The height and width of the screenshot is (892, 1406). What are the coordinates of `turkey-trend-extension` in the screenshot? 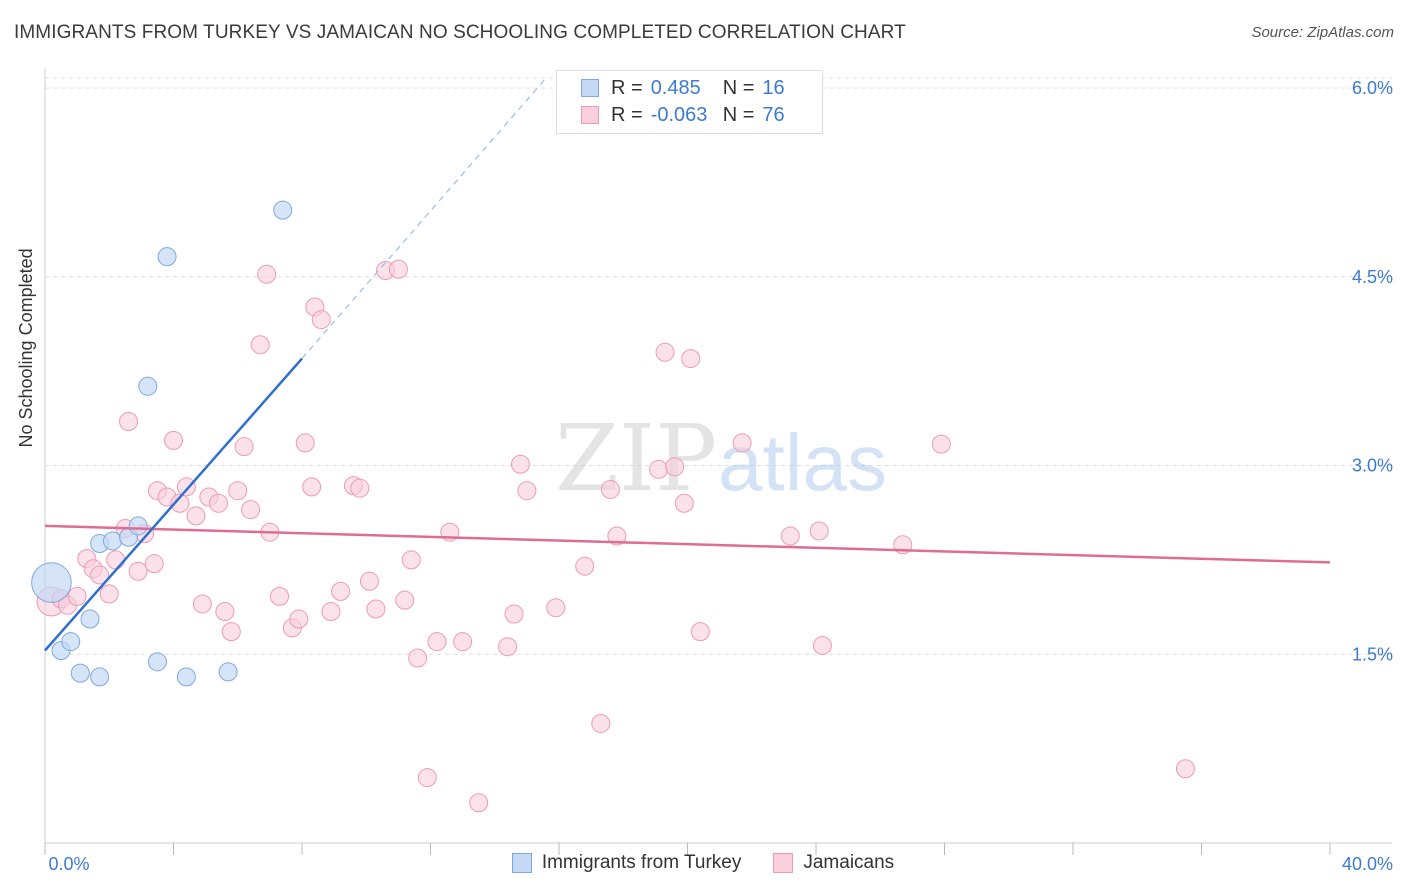 It's located at (424, 218).